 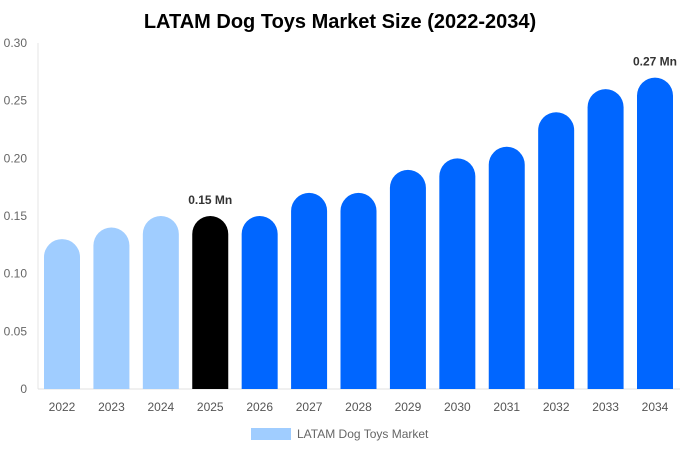 What do you see at coordinates (16, 101) in the screenshot?
I see `y-tick-label: 0.25` at bounding box center [16, 101].